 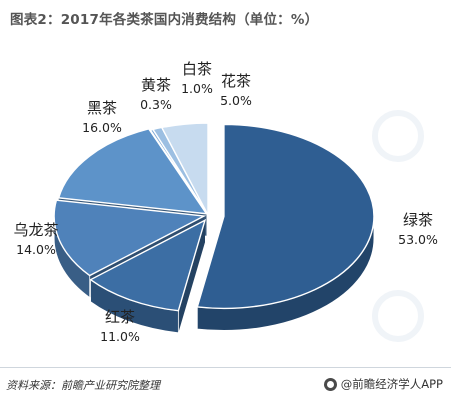 What do you see at coordinates (330, 384) in the screenshot?
I see `brand-icon` at bounding box center [330, 384].